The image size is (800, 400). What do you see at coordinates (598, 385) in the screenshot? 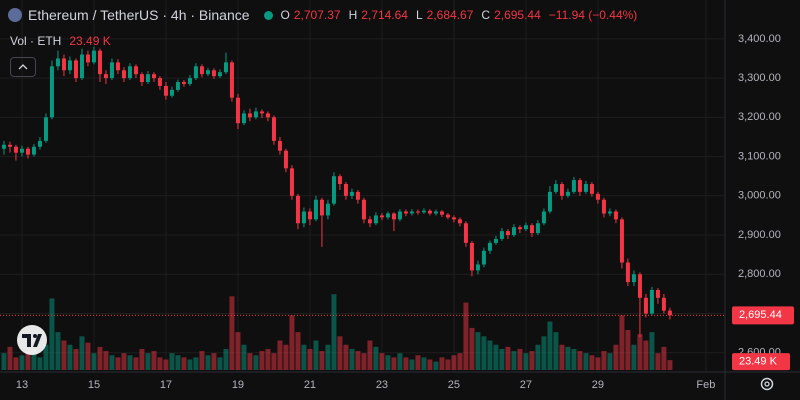
I see `x-tick-label: 29` at bounding box center [598, 385].